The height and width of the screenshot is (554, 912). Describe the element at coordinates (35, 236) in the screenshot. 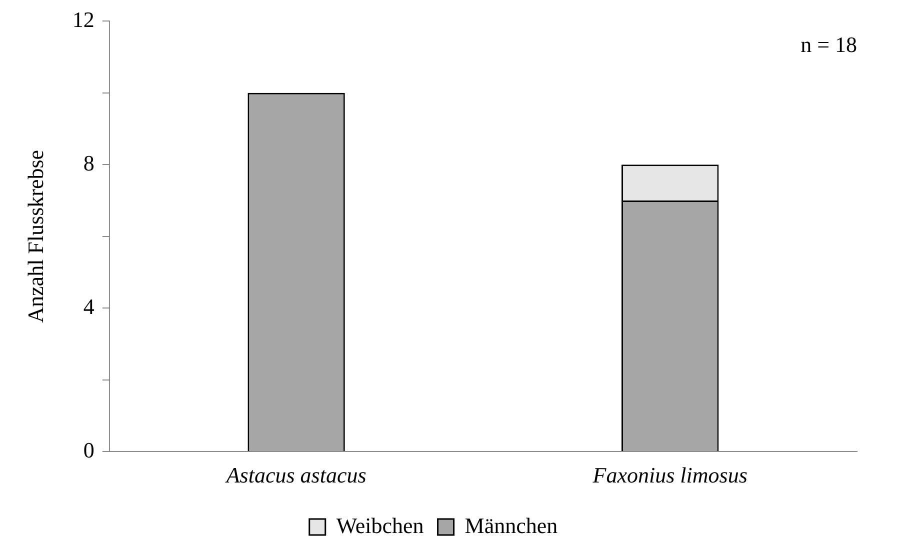

I see `y-axis-title: Anzahl Flusskrebse` at that location.